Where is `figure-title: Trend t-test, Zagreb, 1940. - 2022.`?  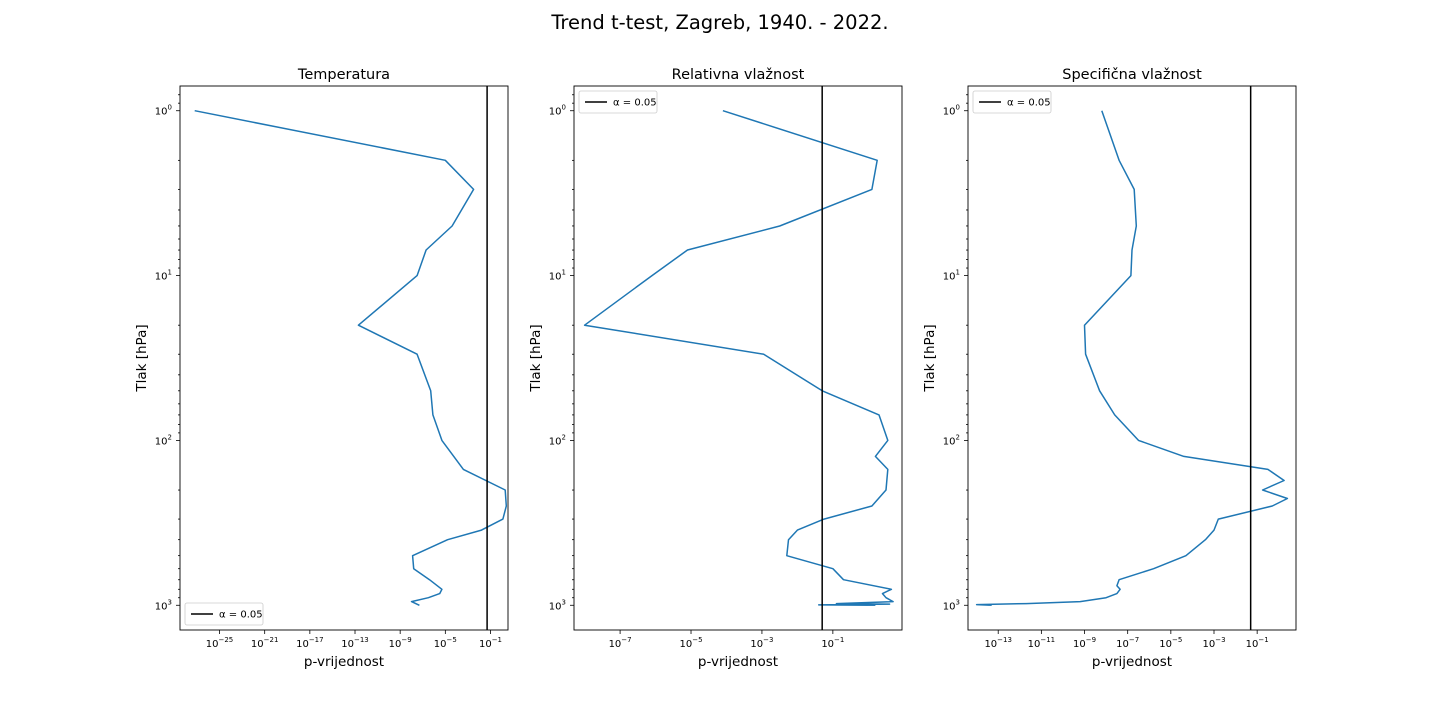
figure-title: Trend t-test, Zagreb, 1940. - 2022. is located at coordinates (719, 22).